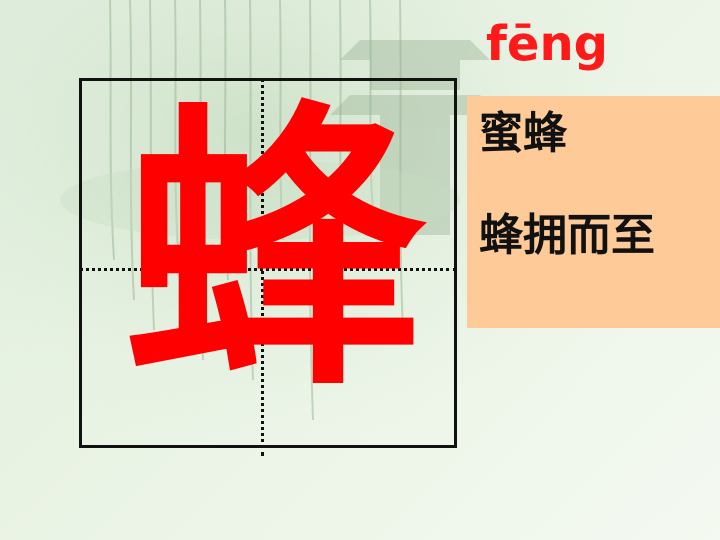 The width and height of the screenshot is (720, 540). What do you see at coordinates (547, 44) in the screenshot?
I see `pinyin-label: fēng` at bounding box center [547, 44].